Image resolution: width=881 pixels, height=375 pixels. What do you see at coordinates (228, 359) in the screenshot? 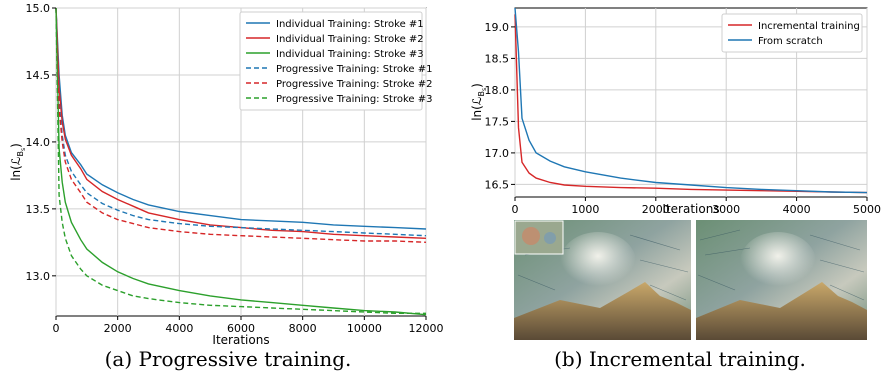
I see `caption-left: (a) Progressive training.` at bounding box center [228, 359].